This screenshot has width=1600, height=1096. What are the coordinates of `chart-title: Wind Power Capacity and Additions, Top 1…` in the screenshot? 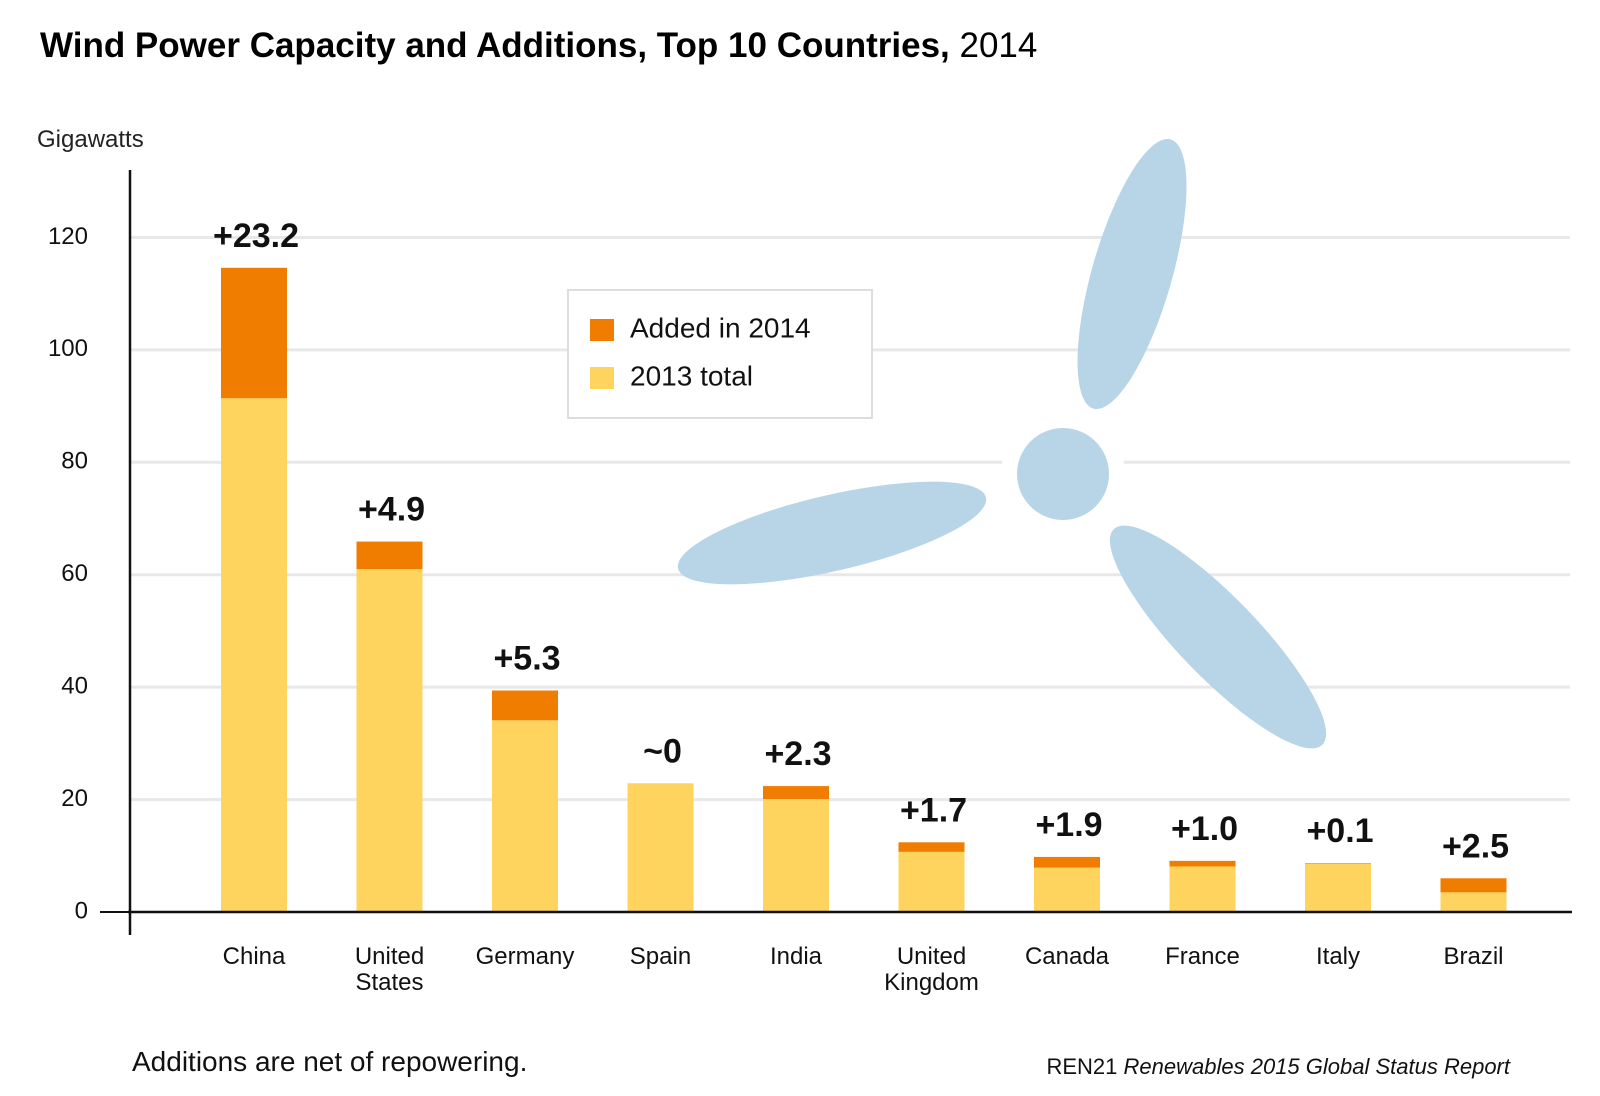 It's located at (538, 46).